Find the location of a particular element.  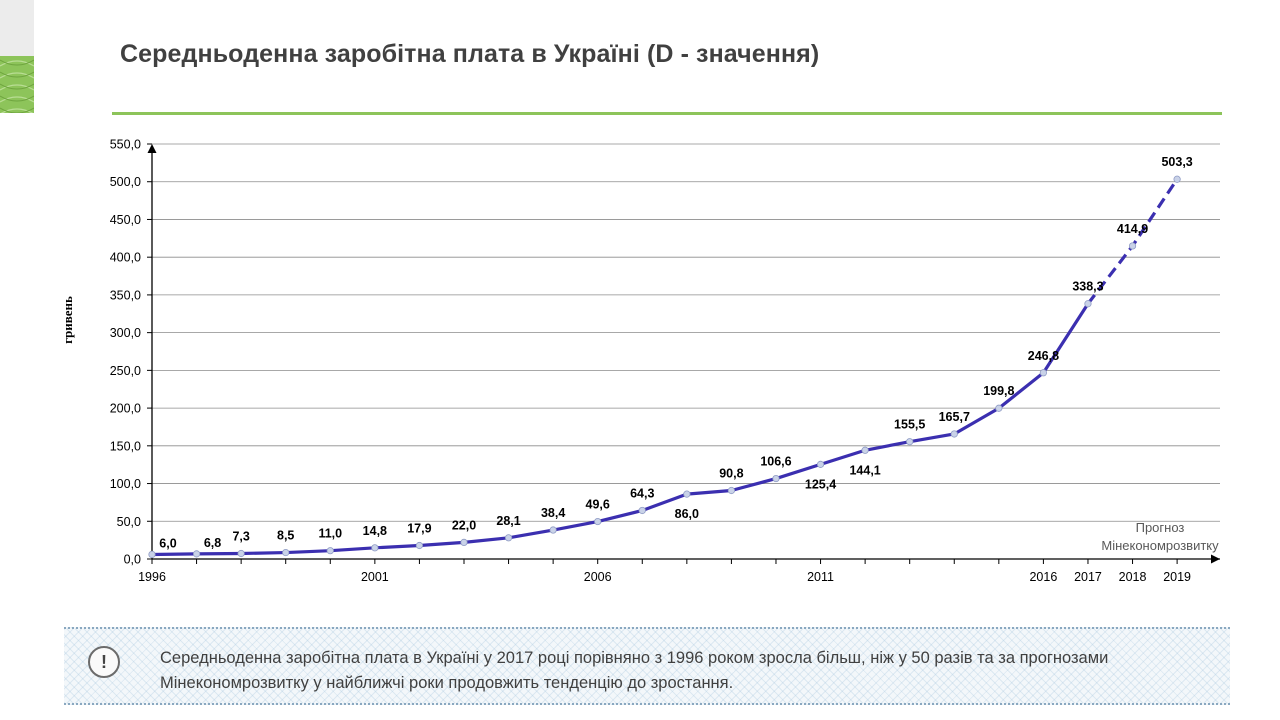

y-tick-label: 450,0 is located at coordinates (125, 220).